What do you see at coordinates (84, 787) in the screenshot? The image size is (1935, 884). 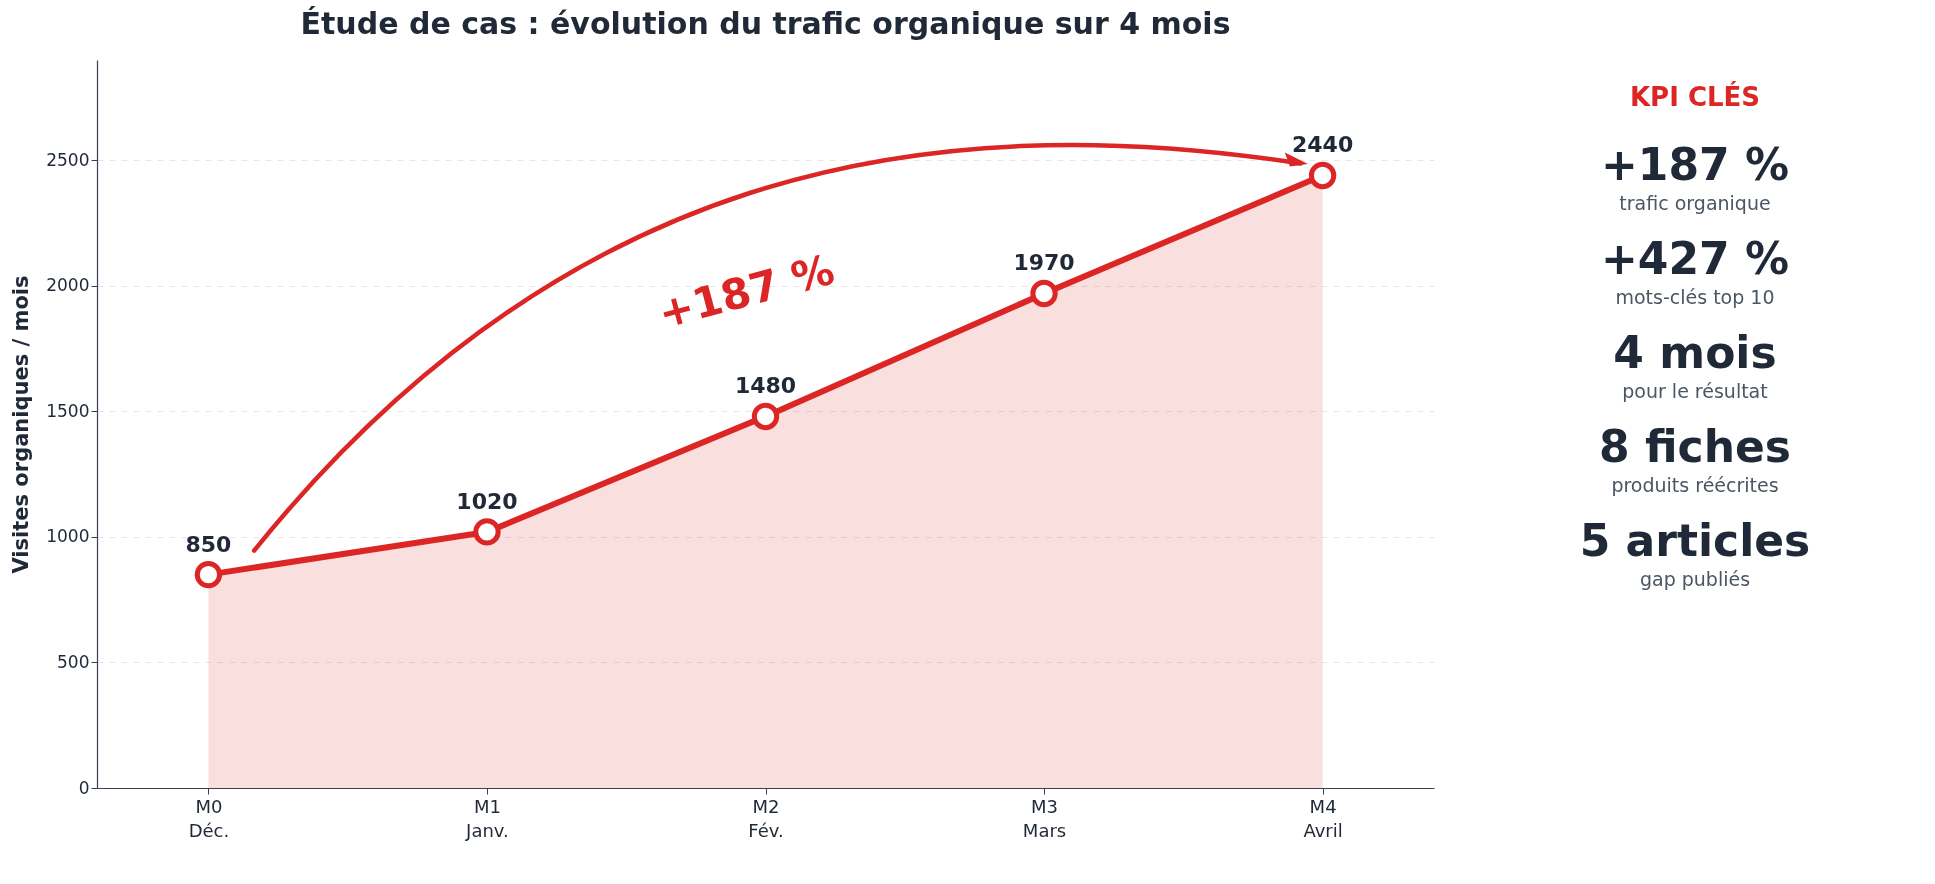 I see `y-tick-label: 0` at bounding box center [84, 787].